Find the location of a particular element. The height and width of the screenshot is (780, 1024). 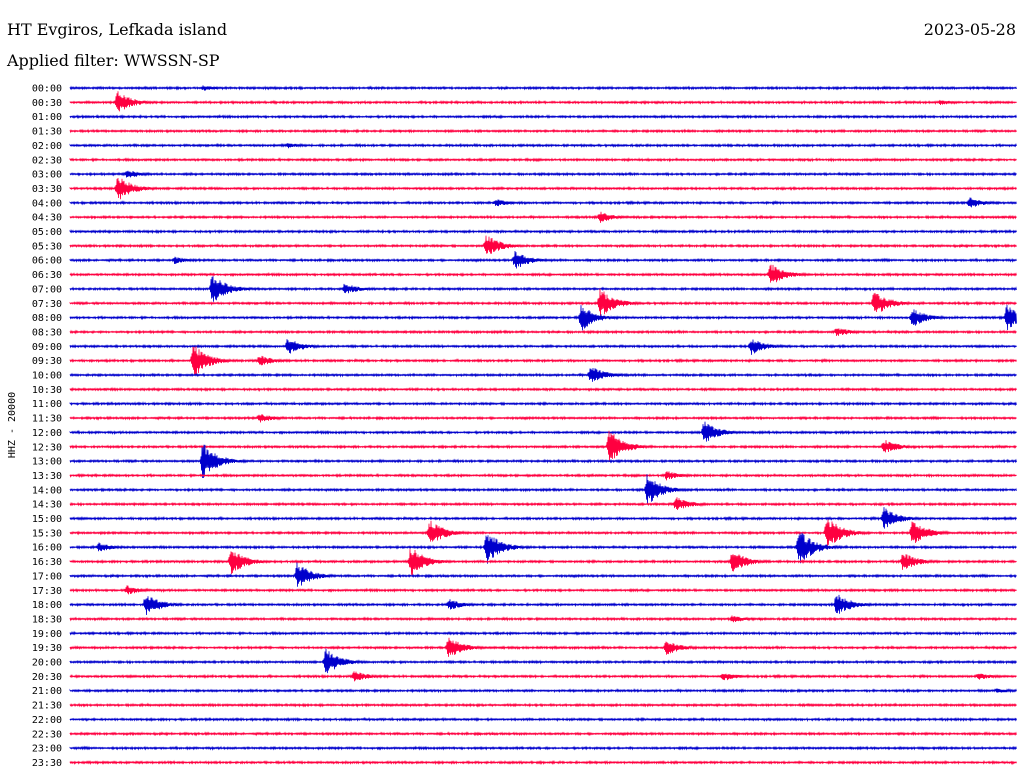

station-title: HT Evgiros, Lefkada island is located at coordinates (117, 29).